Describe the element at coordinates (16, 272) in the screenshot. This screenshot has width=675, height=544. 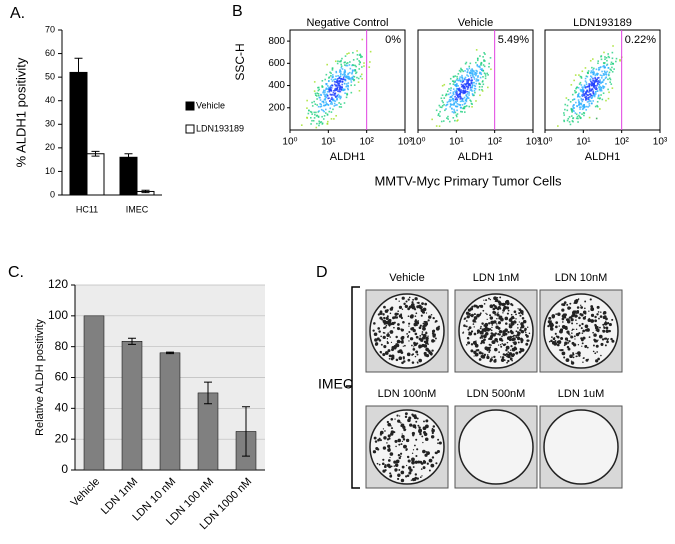
I see `panel-label: C.` at that location.